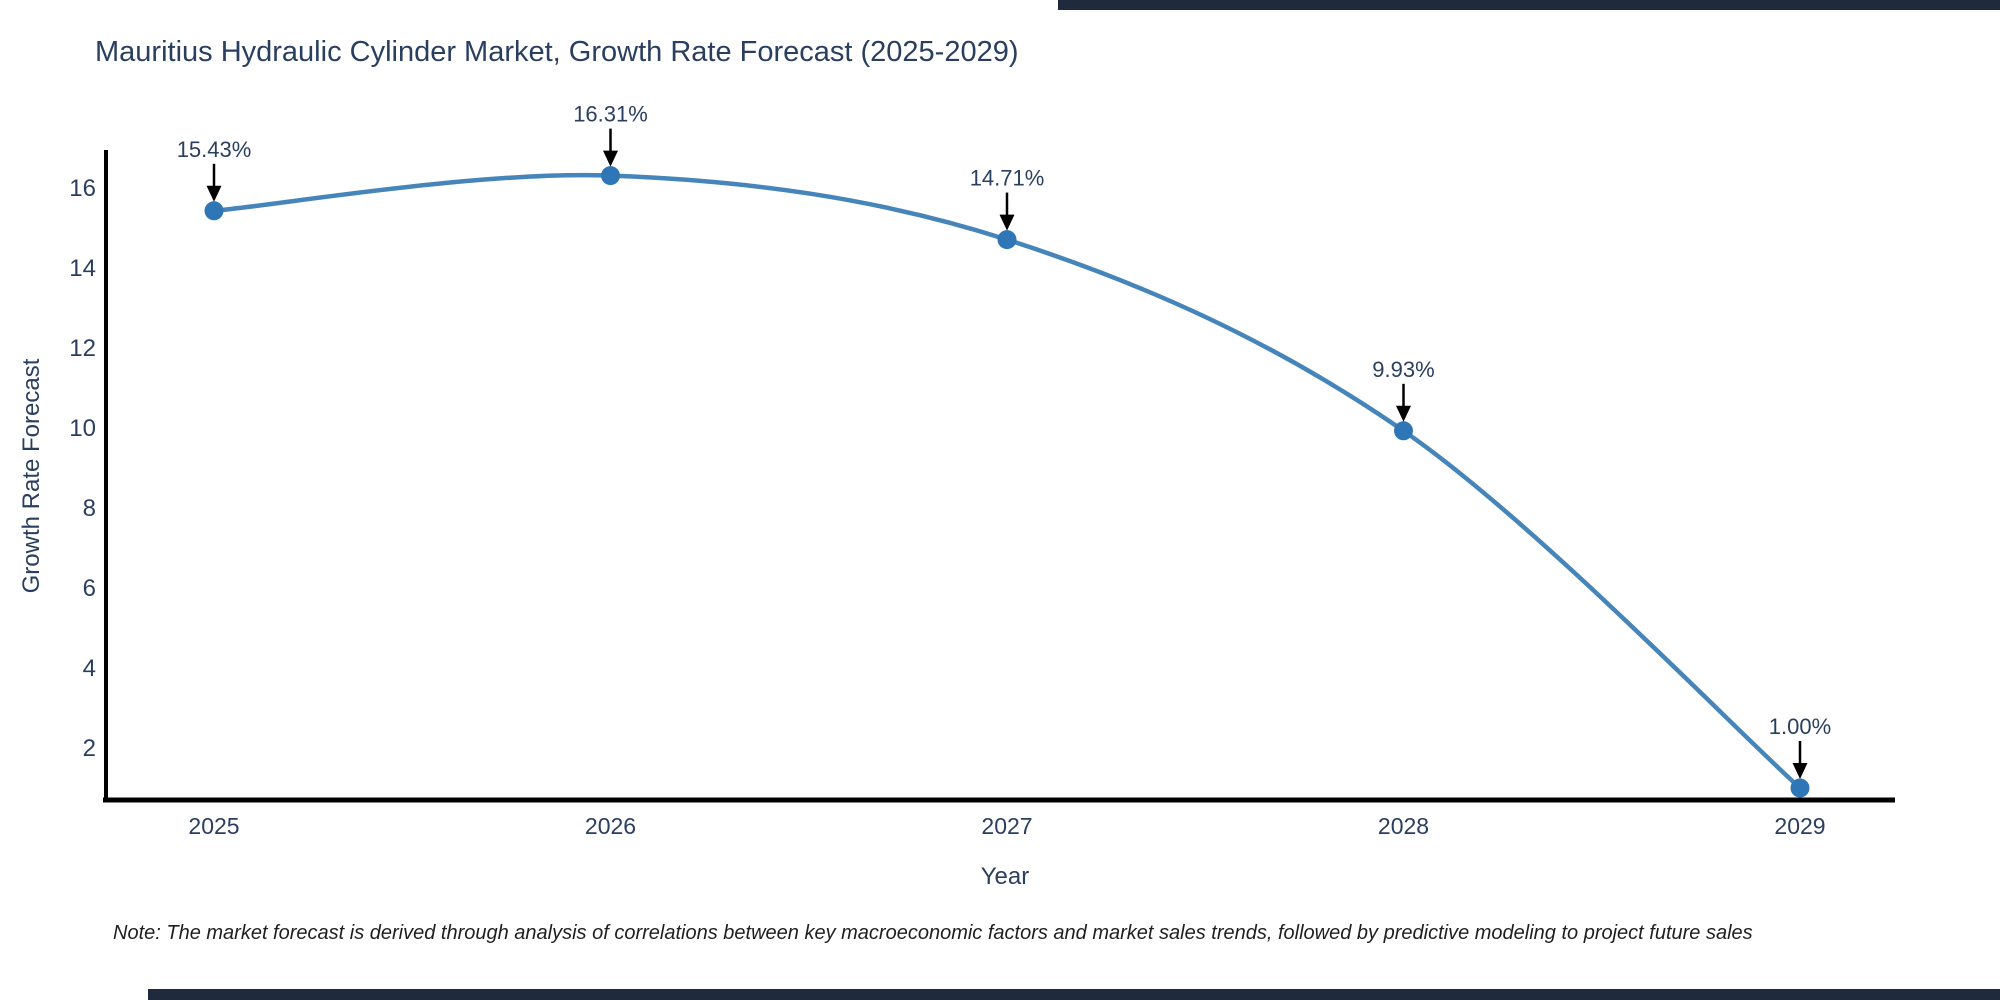  Describe the element at coordinates (214, 149) in the screenshot. I see `data-point-label: 15.43%` at that location.